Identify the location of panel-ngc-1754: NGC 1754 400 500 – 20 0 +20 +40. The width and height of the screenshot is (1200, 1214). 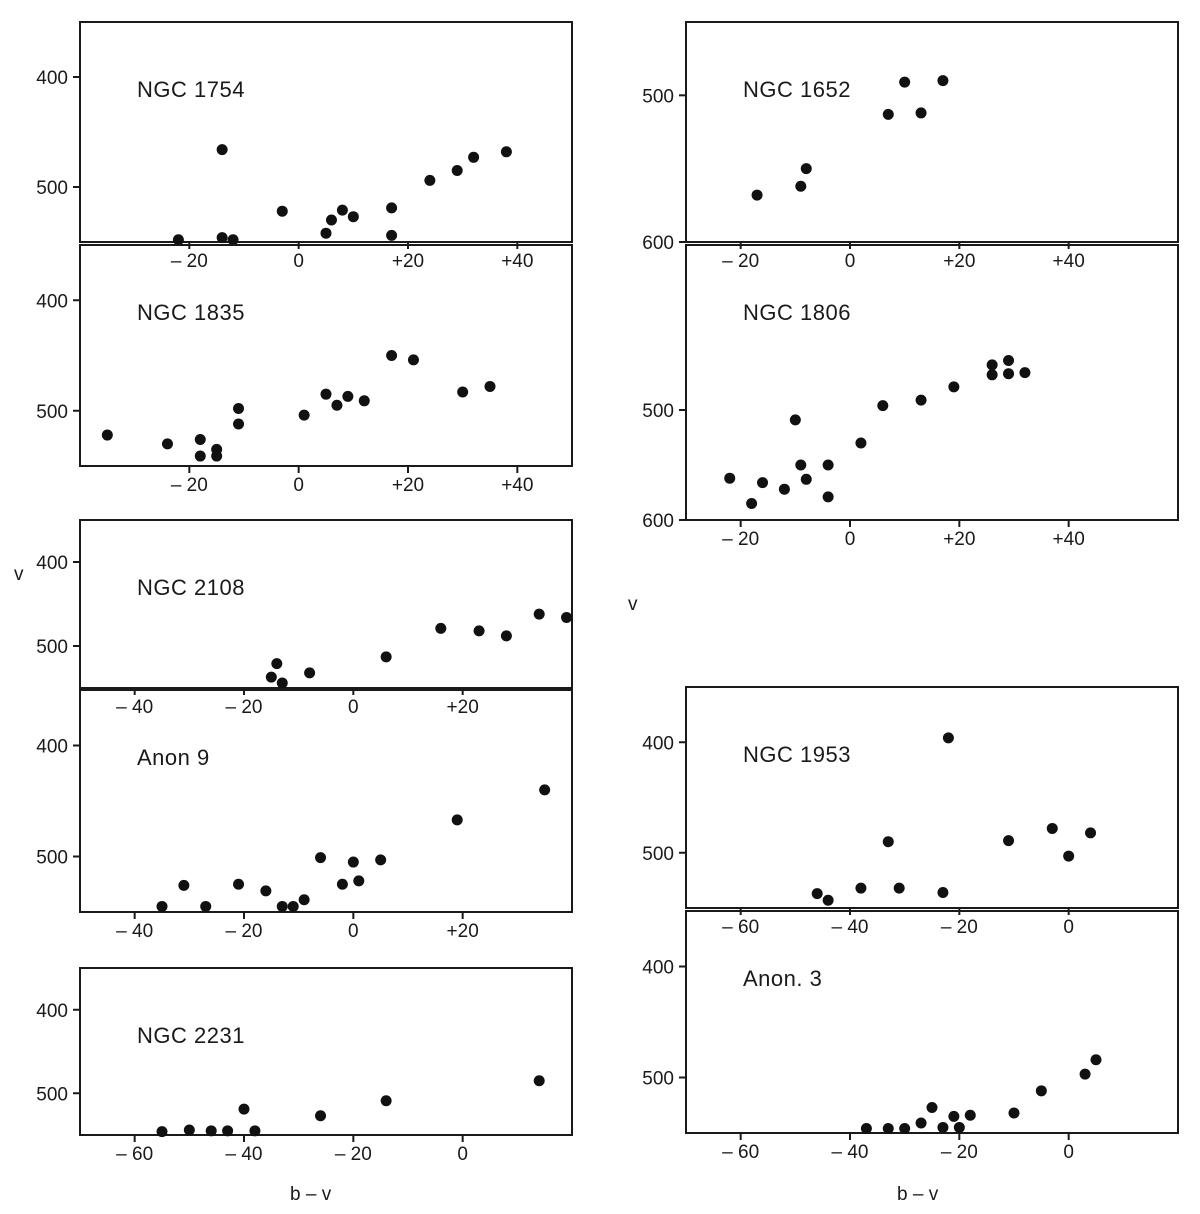
(304, 146).